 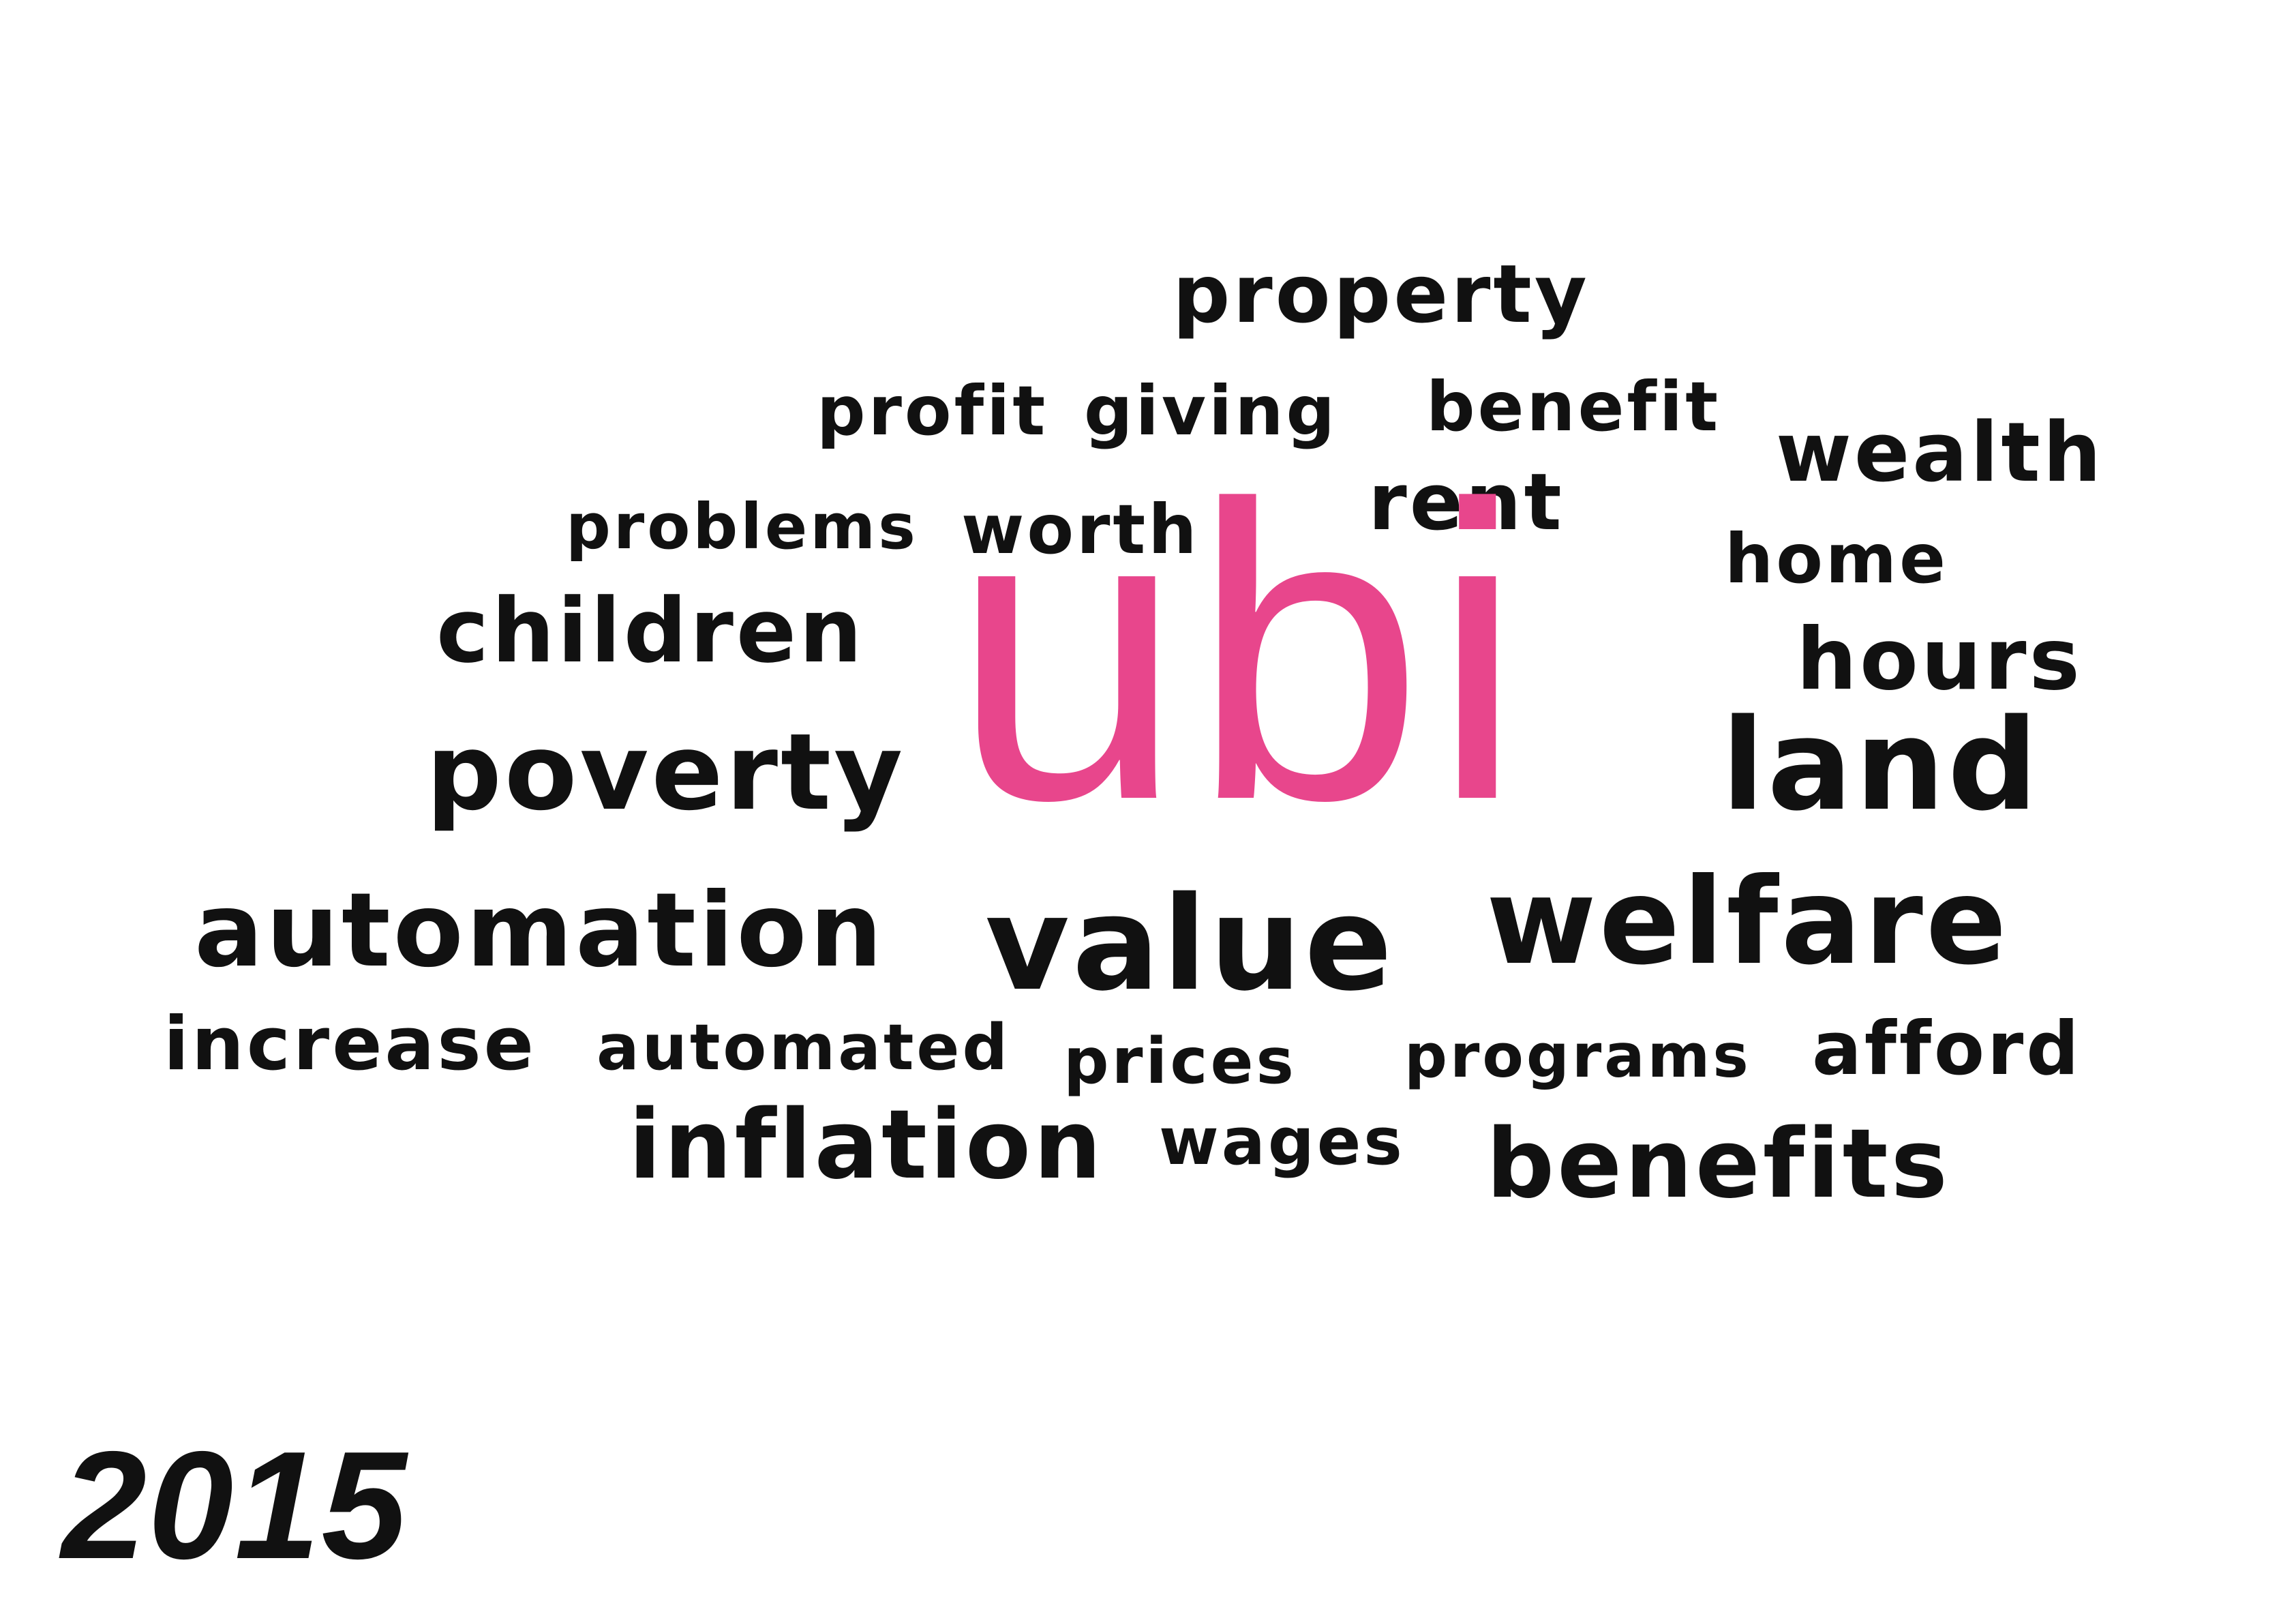 I want to click on word-land: land, so click(x=1881, y=765).